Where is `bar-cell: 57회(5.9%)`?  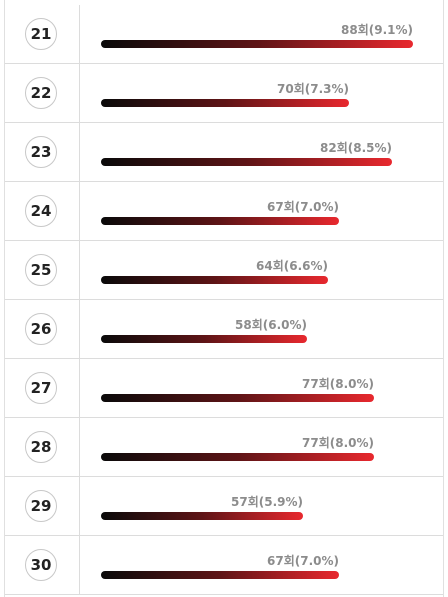
bar-cell: 57회(5.9%) is located at coordinates (262, 506).